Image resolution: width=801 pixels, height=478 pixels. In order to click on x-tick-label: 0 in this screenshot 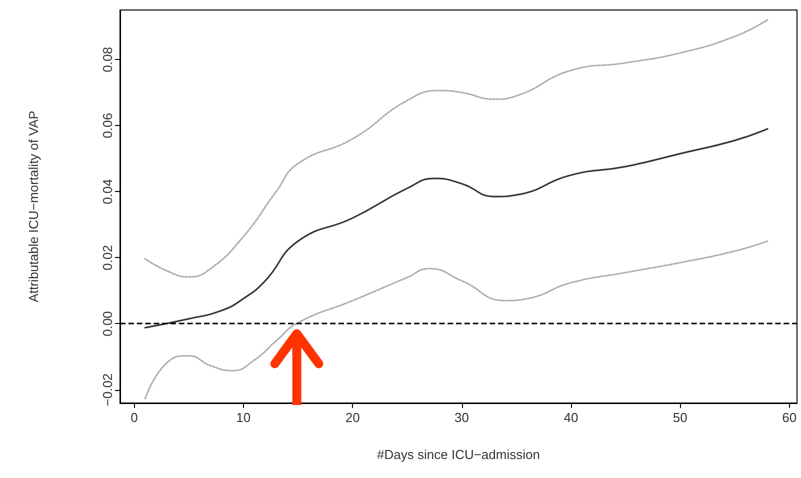, I will do `click(134, 417)`.